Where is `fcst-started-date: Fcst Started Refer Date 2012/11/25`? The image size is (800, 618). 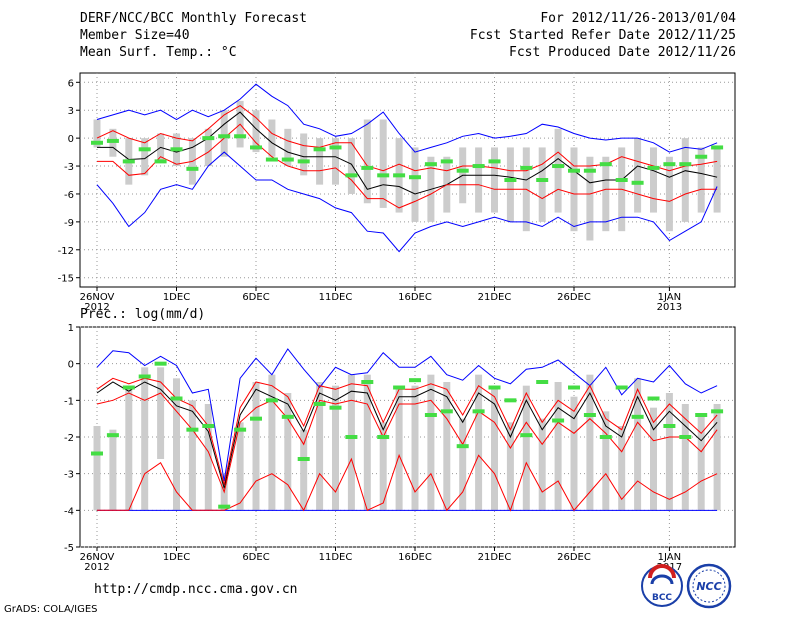 fcst-started-date: Fcst Started Refer Date 2012/11/25 is located at coordinates (602, 35).